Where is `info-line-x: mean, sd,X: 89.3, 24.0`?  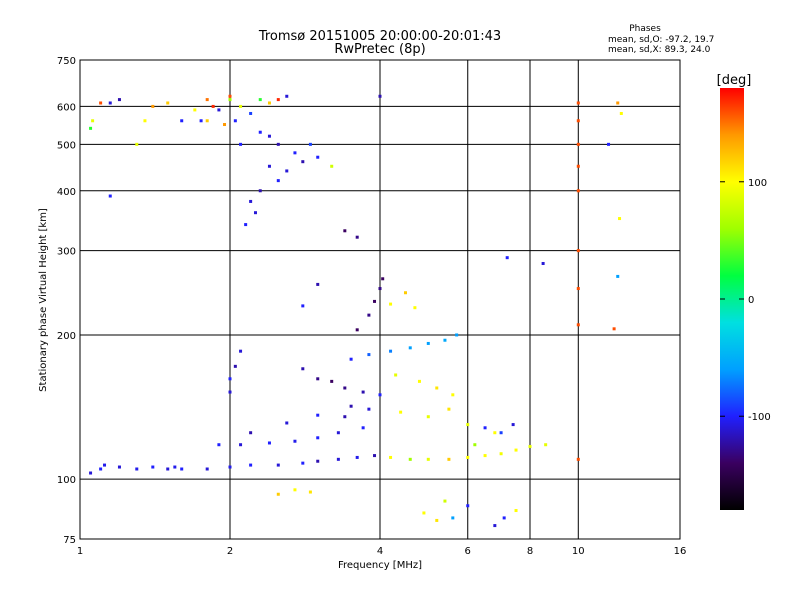
info-line-x: mean, sd,X: 89.3, 24.0 is located at coordinates (659, 50).